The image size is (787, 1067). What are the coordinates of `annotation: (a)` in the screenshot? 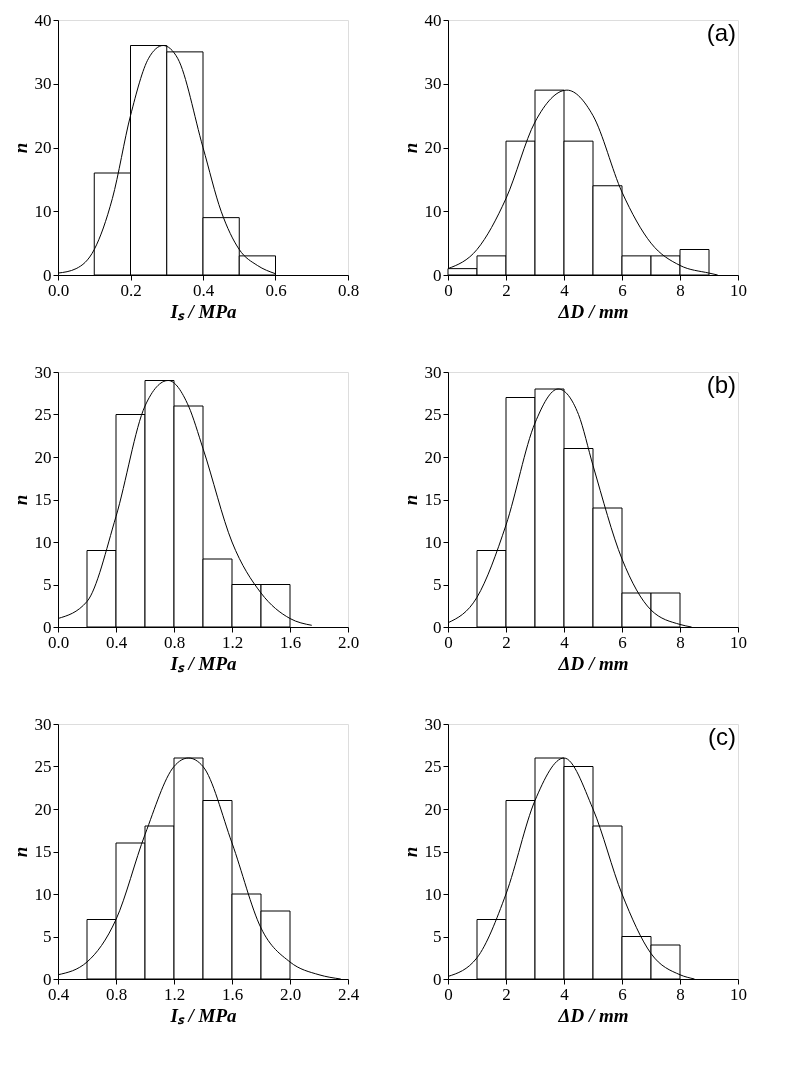 It's located at (721, 32).